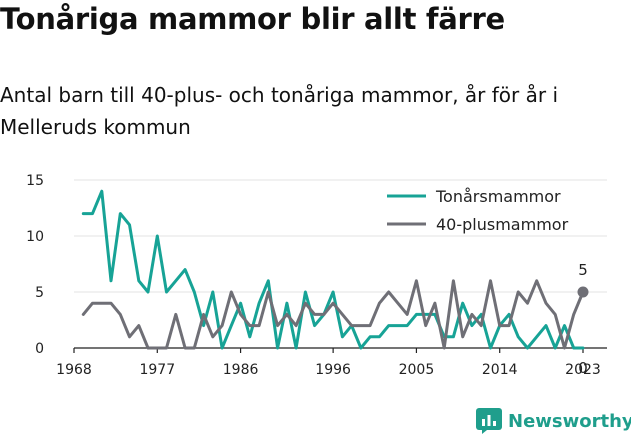  I want to click on y-tick-label: 15, so click(35, 181).